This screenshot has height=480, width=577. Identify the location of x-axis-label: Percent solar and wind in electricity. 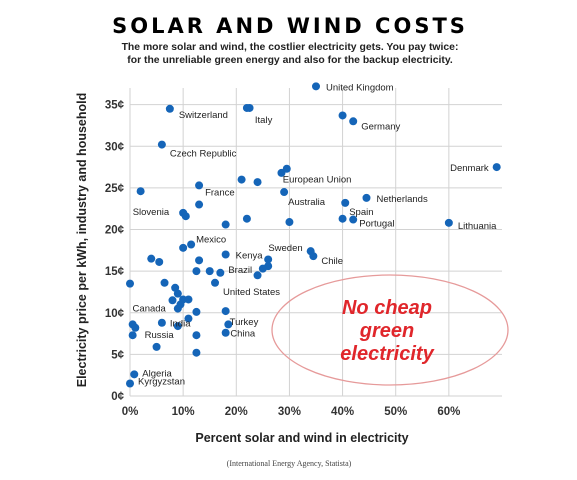
(301, 438).